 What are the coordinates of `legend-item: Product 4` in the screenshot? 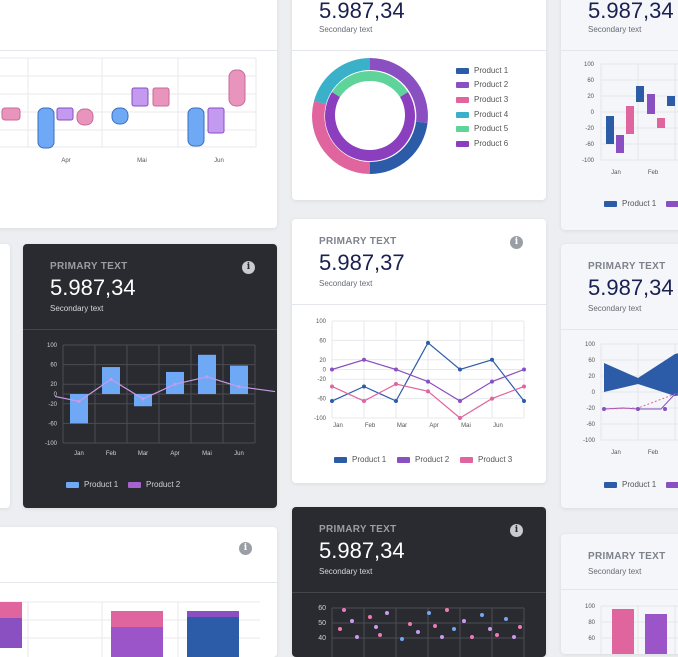 It's located at (482, 114).